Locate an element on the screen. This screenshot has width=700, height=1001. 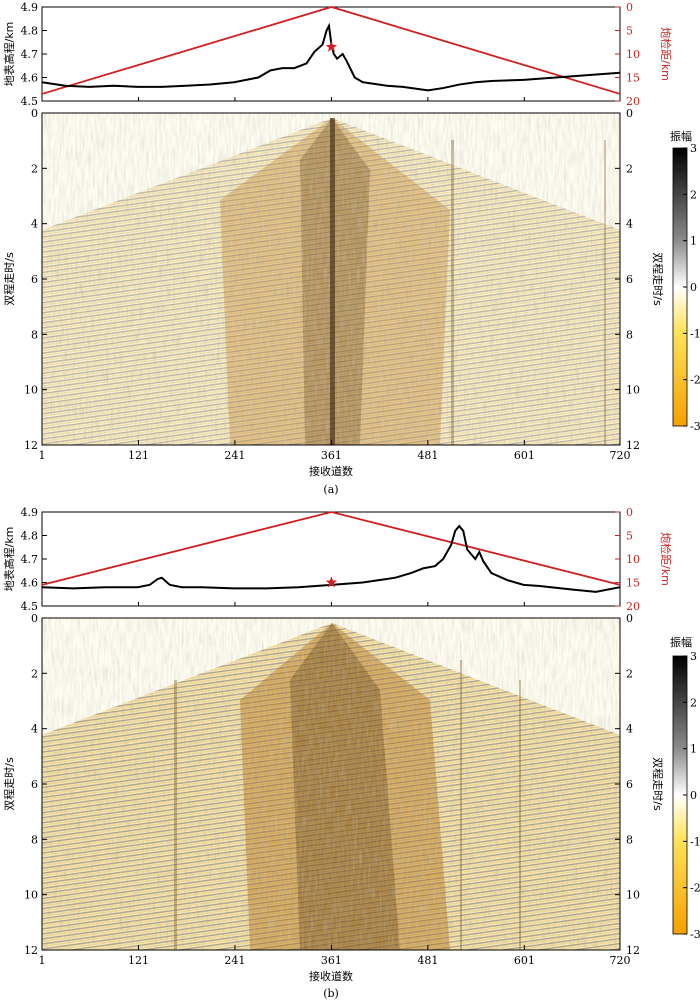
elevation-plot-a is located at coordinates (331, 50).